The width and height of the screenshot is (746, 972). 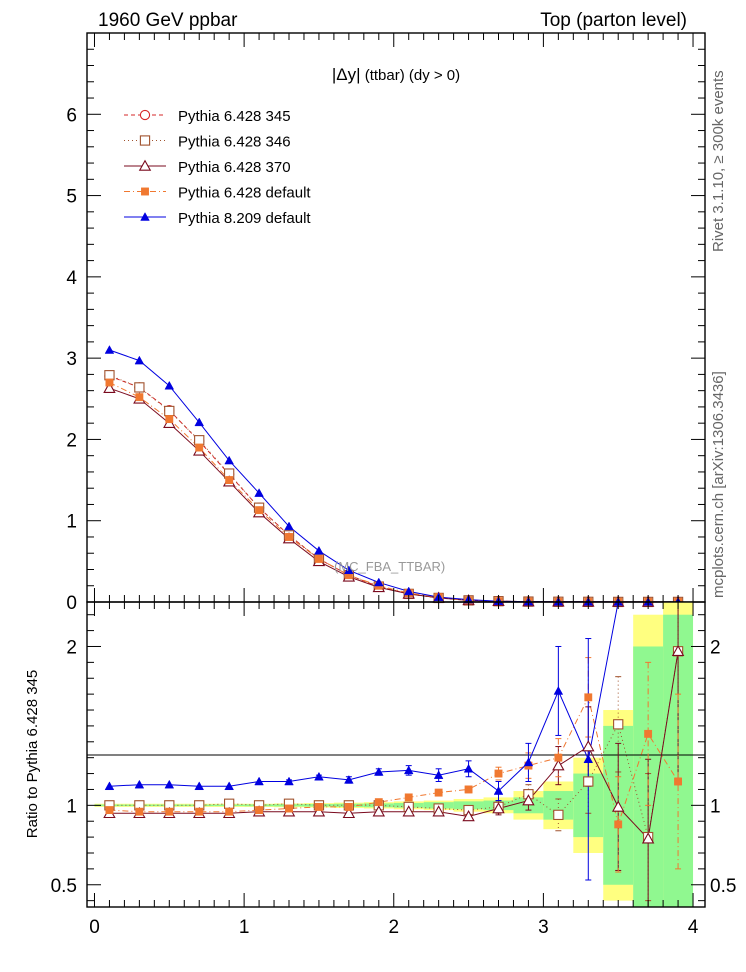 What do you see at coordinates (234, 142) in the screenshot?
I see `legend-label-pythia-6-428-346: Pythia 6.428 346` at bounding box center [234, 142].